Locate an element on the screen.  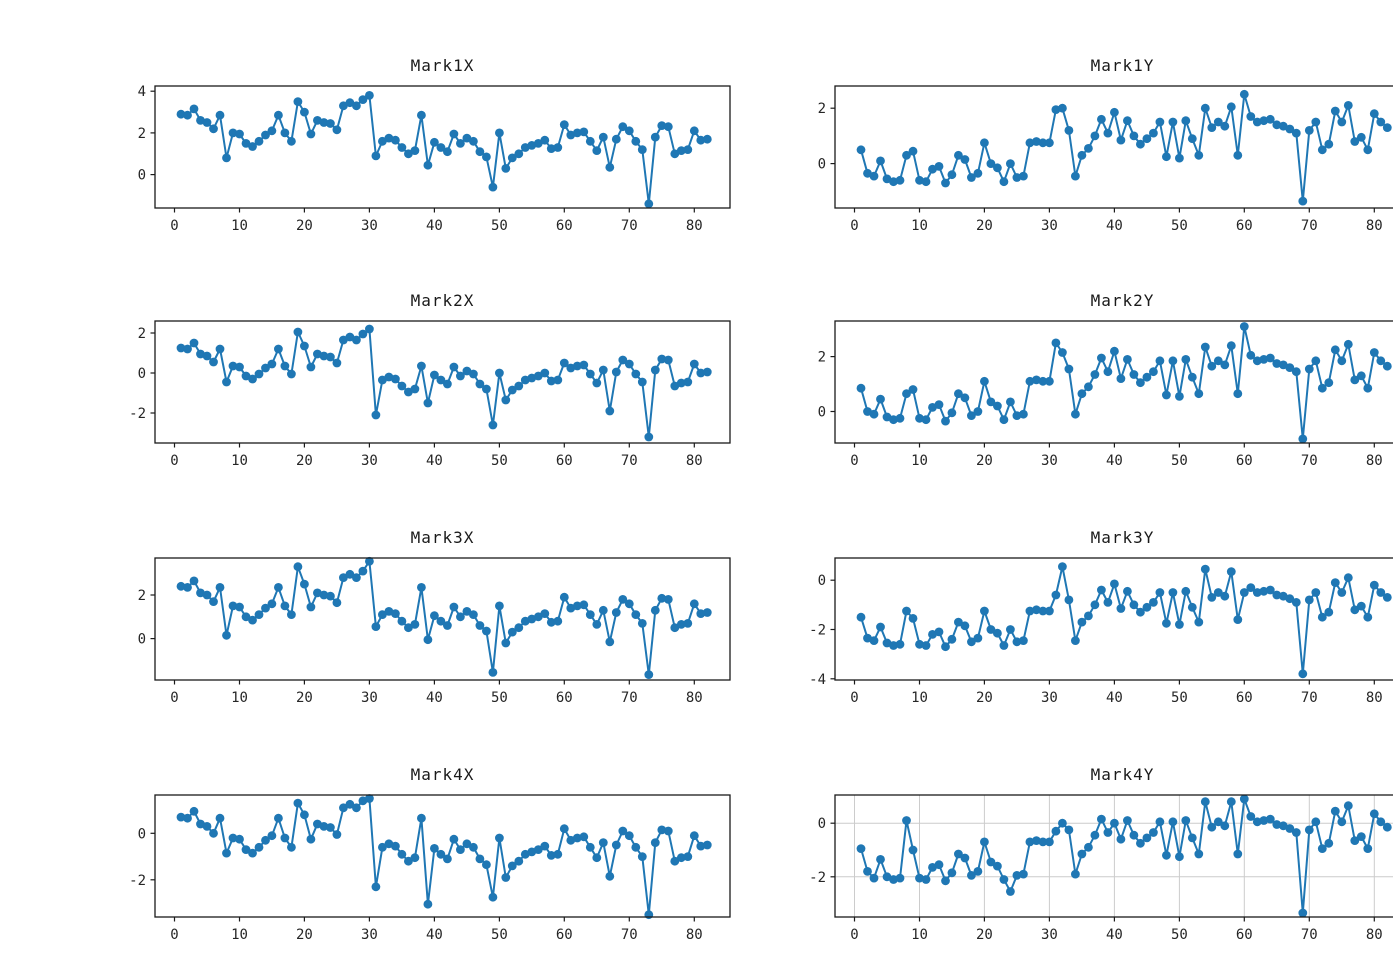
subplot-mark4y: Mark4Y 0 10 20 30 40 50 60 70 80 0 -2 is located at coordinates (1084, 859).